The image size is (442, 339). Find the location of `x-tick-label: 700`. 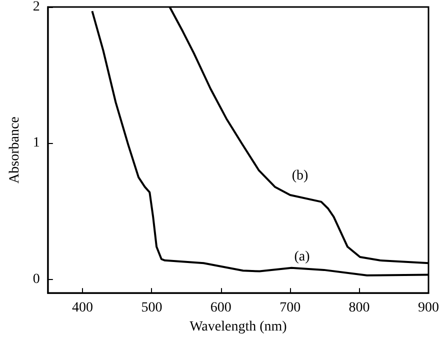

x-tick-label: 700 is located at coordinates (290, 308).